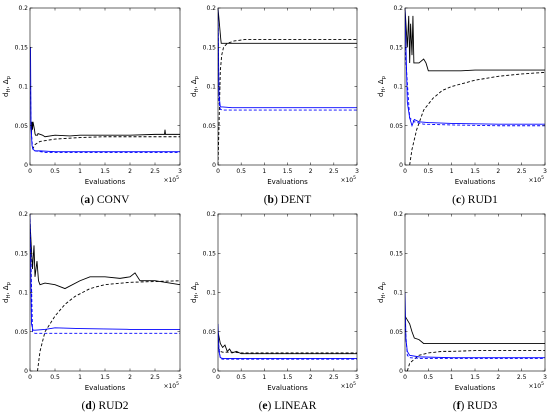 The height and width of the screenshot is (420, 550). What do you see at coordinates (475, 200) in the screenshot?
I see `panel-caption: (c) RUD1` at bounding box center [475, 200].